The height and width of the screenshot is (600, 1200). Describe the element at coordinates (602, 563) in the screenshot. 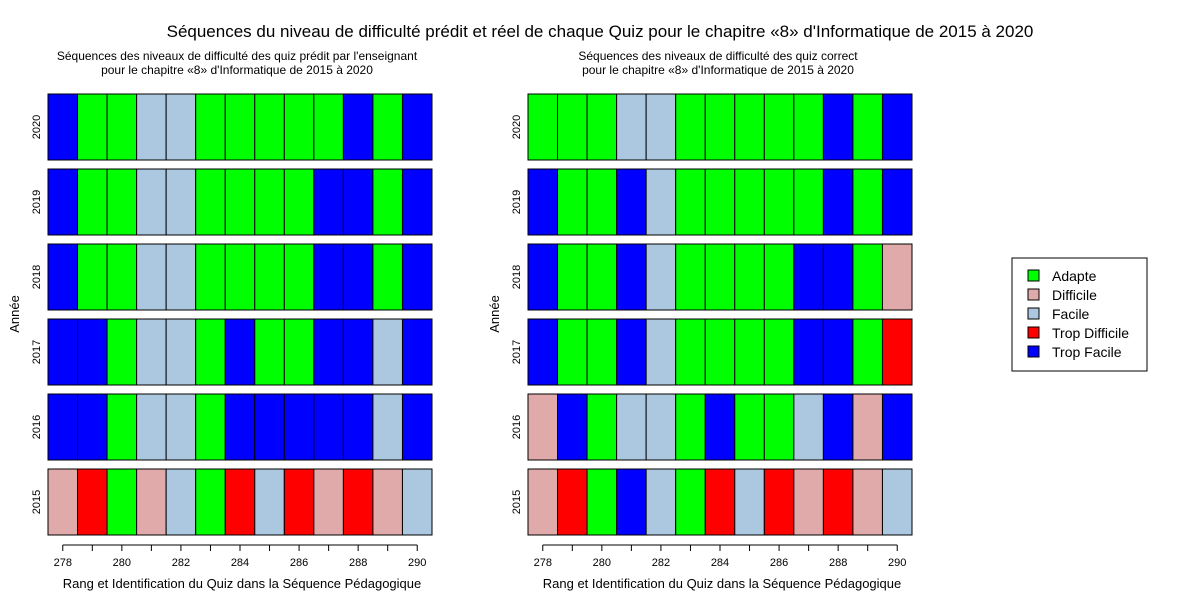

I see `x-tick-label: 280` at that location.